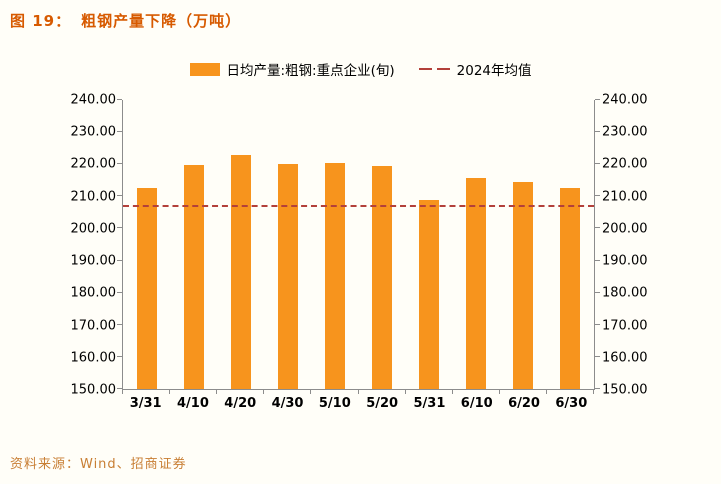 The width and height of the screenshot is (721, 484). Describe the element at coordinates (193, 403) in the screenshot. I see `x-axis-label: 4/10` at that location.